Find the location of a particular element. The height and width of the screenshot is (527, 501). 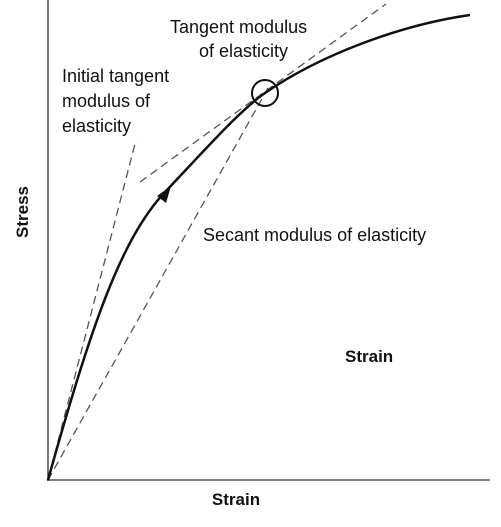

tangent-point-circle is located at coordinates (265, 93).